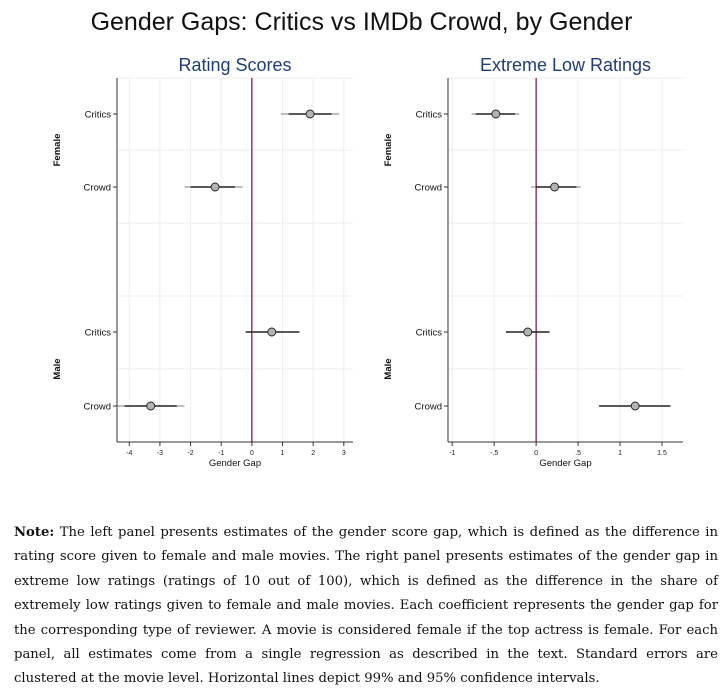  I want to click on panel-title: Rating Scores, so click(234, 65).